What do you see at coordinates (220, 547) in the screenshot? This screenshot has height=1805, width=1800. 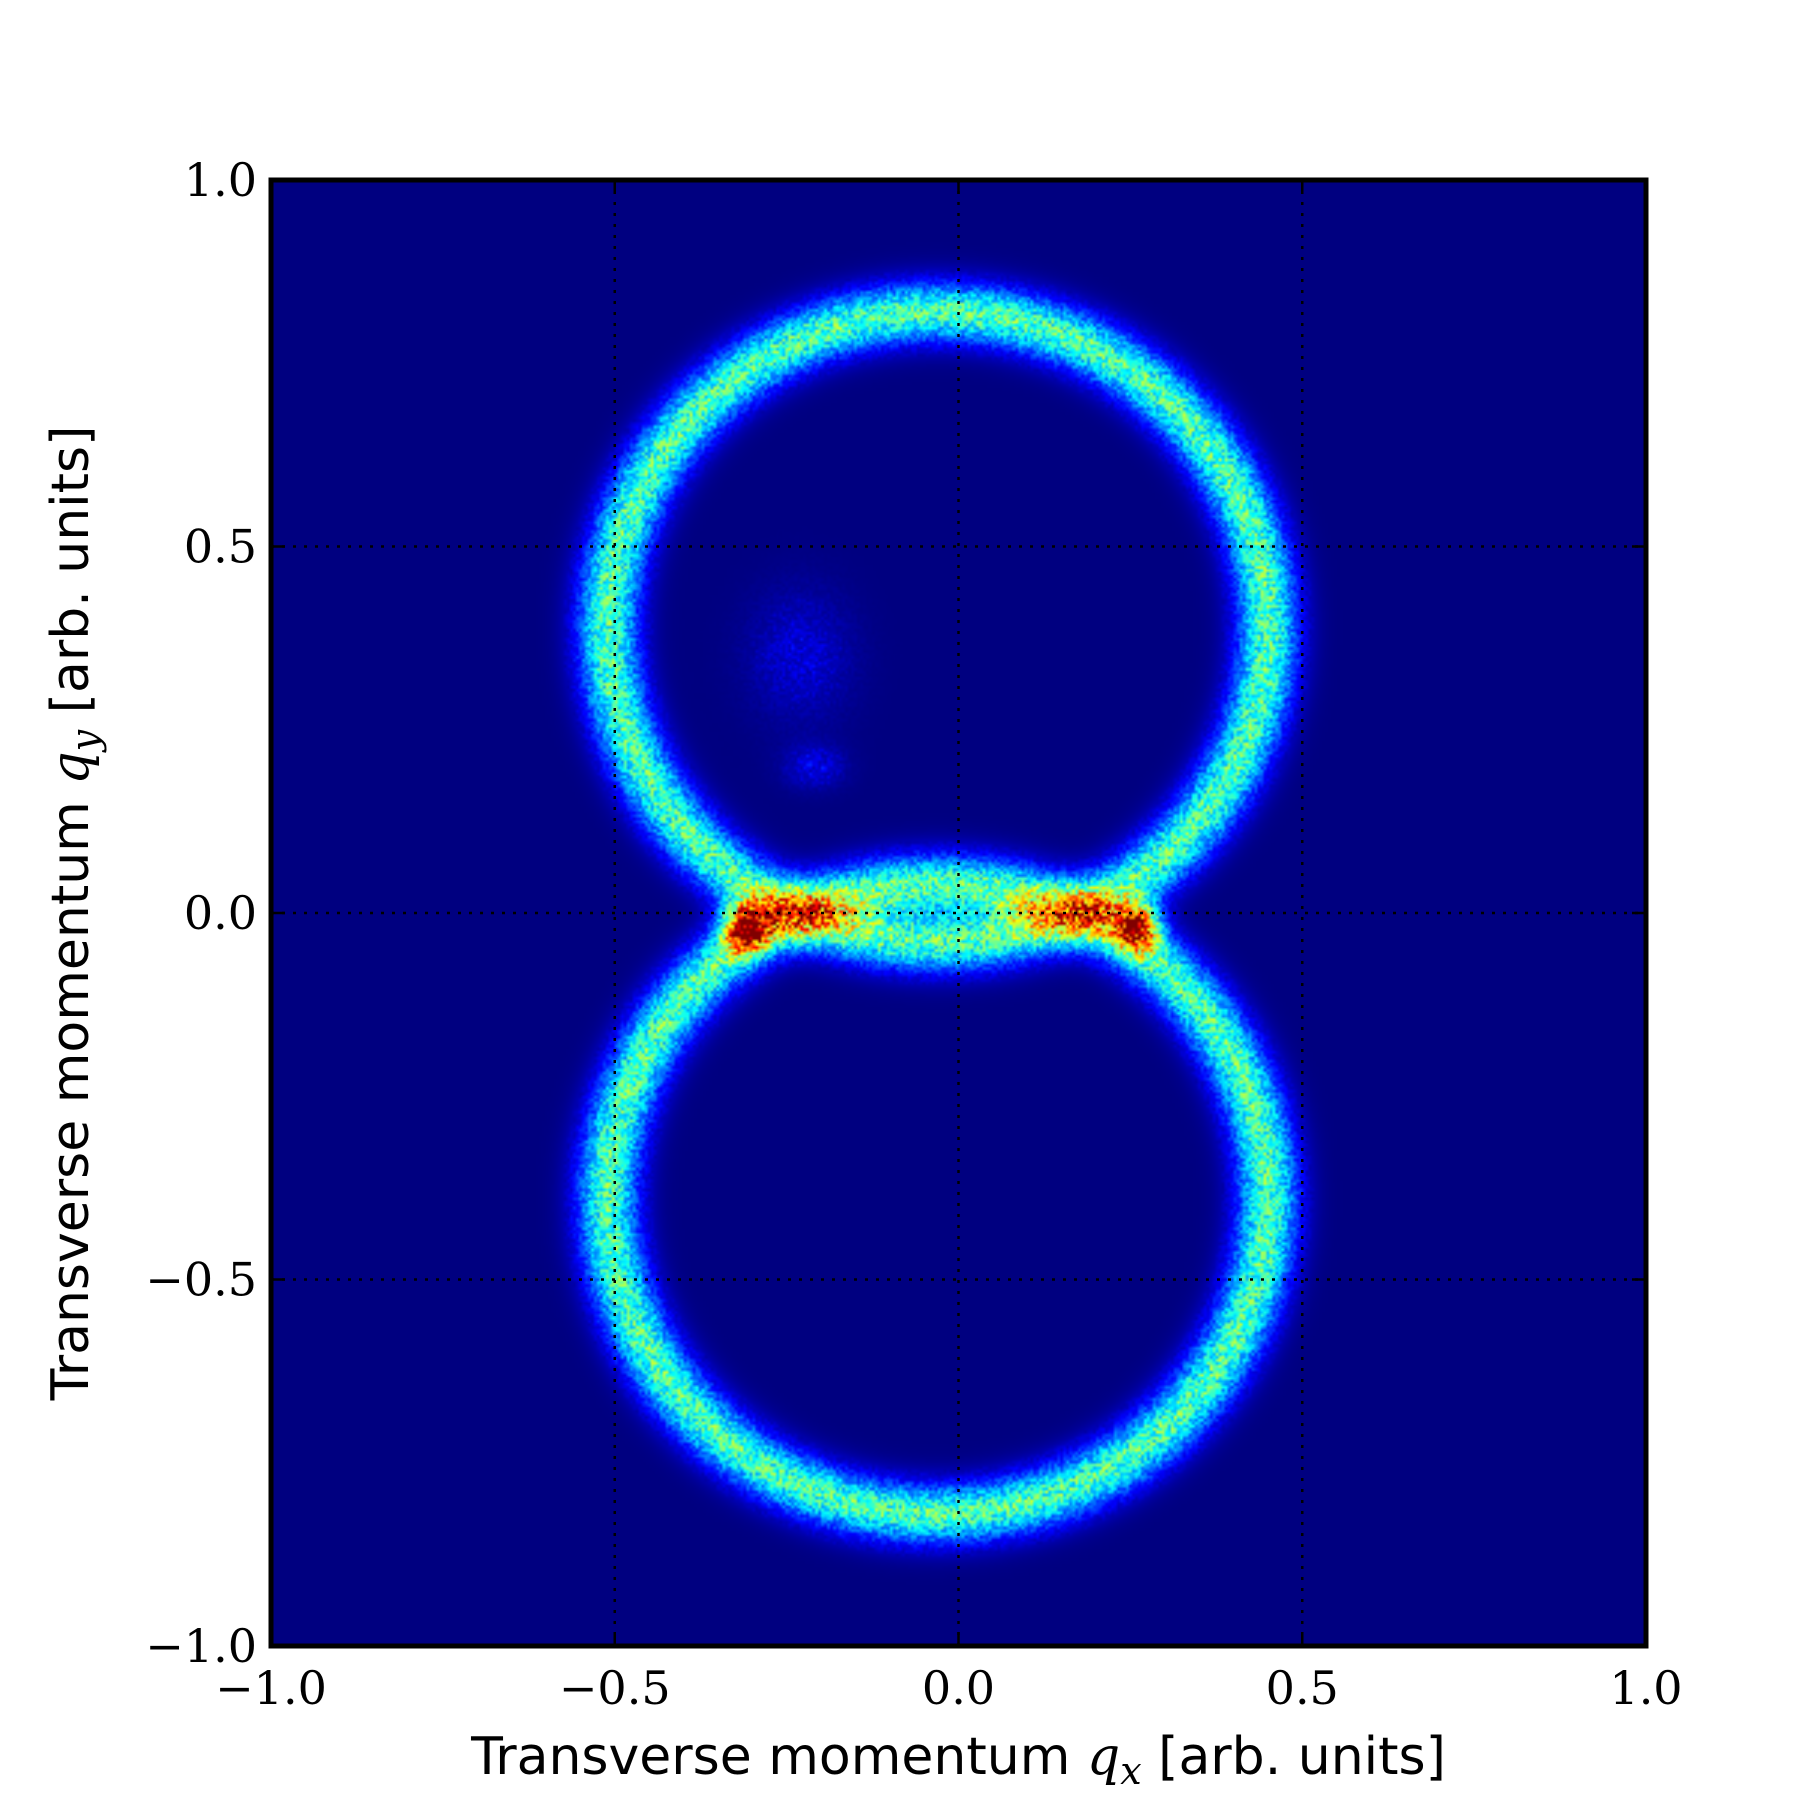 I see `y-tick-label: 0.5` at bounding box center [220, 547].